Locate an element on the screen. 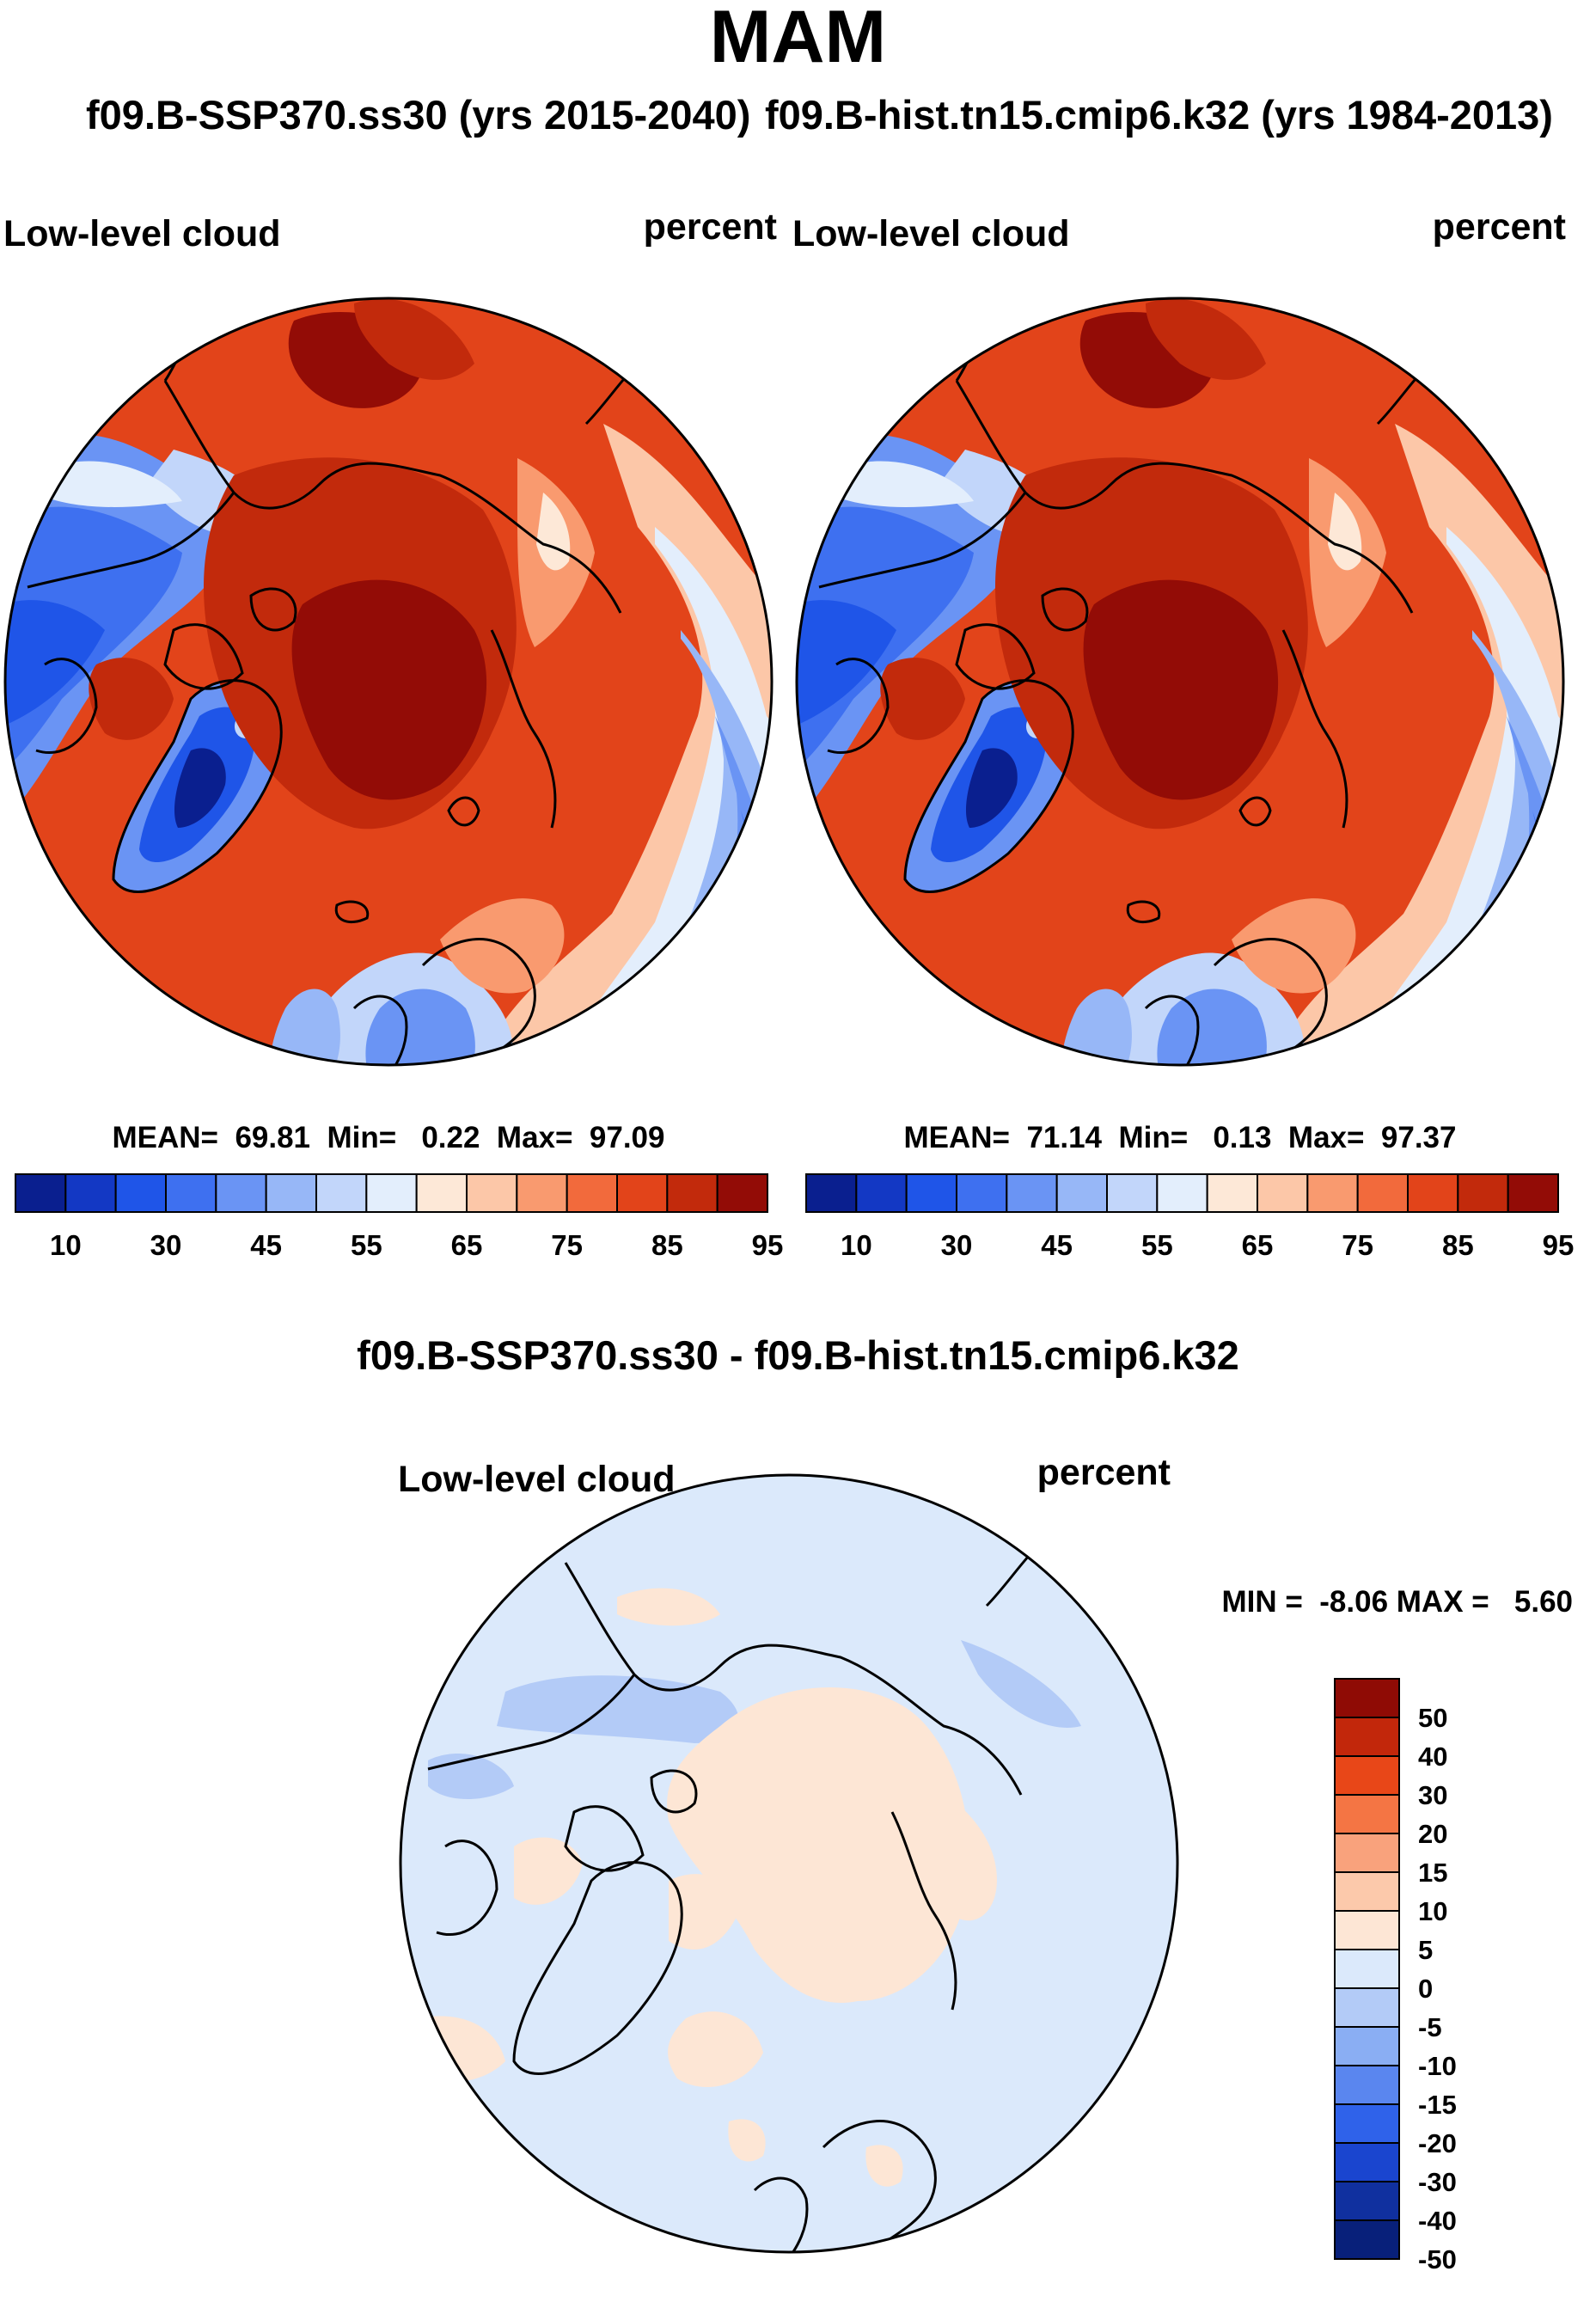  diff-cbar-tick-label: 50 is located at coordinates (1432, 1718).